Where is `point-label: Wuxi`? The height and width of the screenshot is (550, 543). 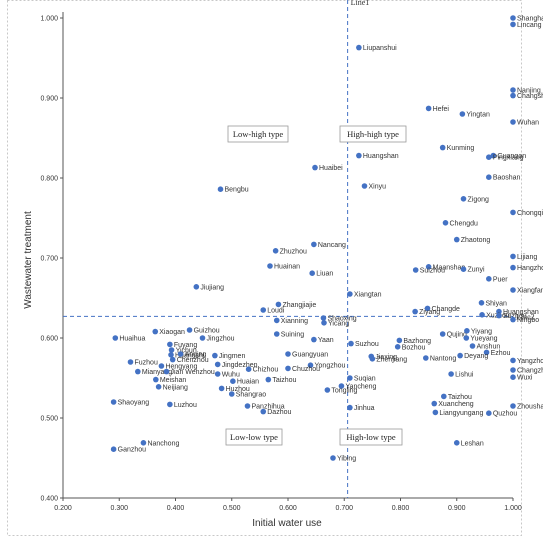
point-label: Wuxi is located at coordinates (525, 378).